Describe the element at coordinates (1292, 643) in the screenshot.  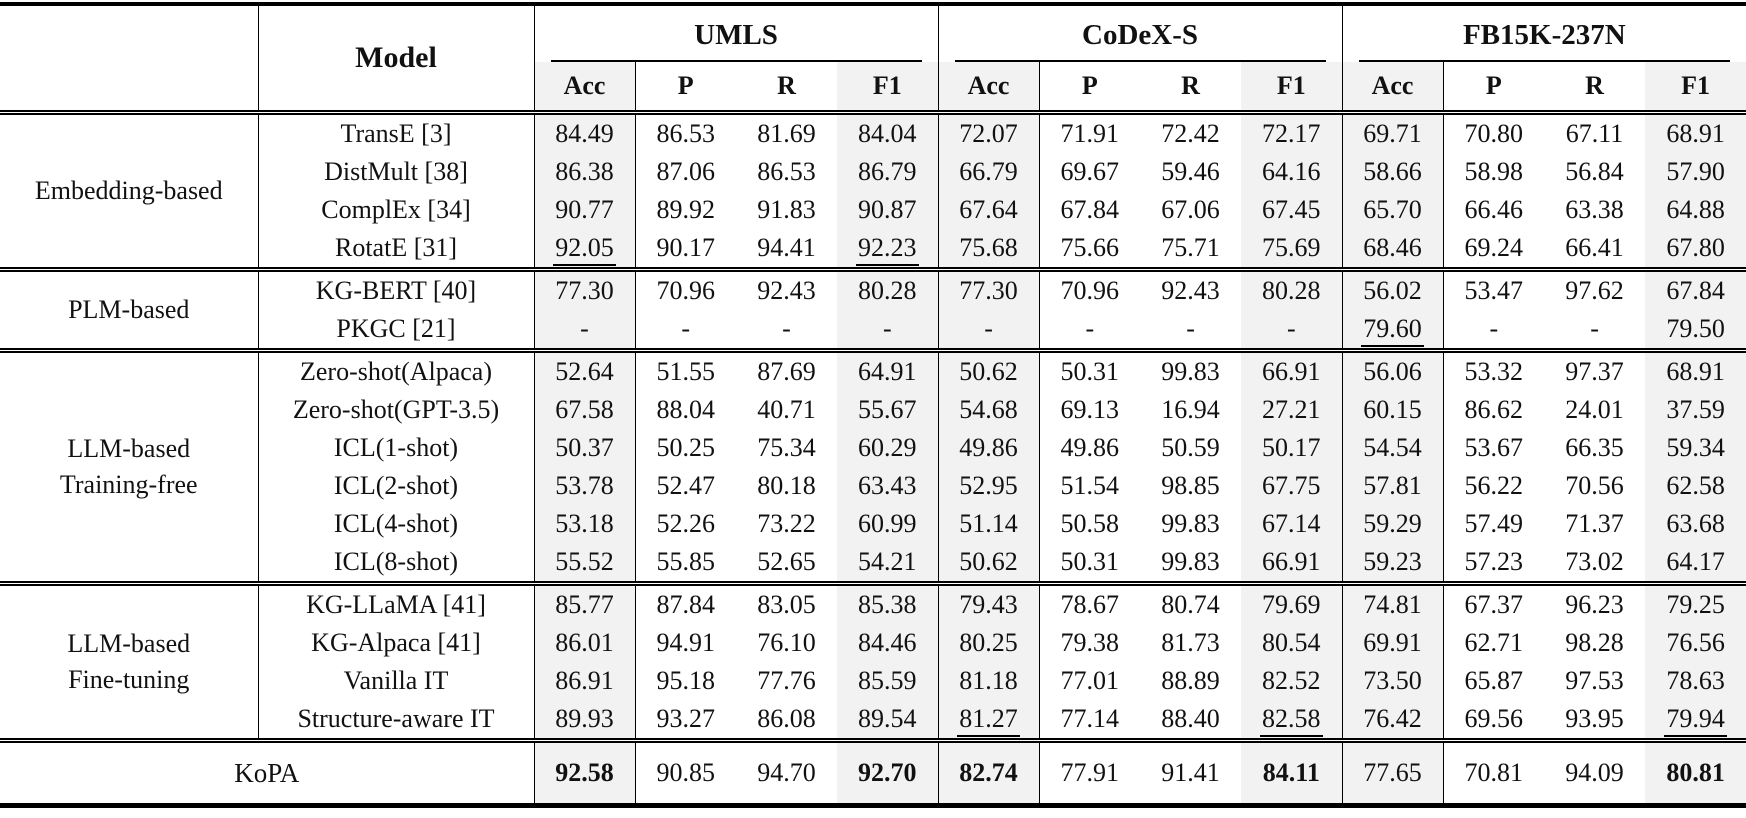
I see `metric-cell: 80.54` at that location.